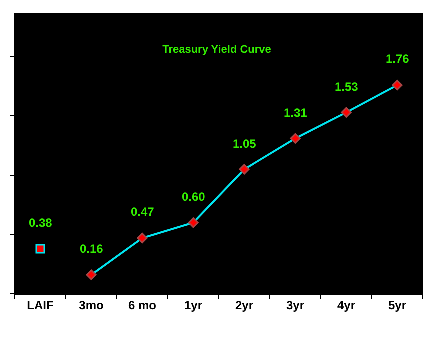  What do you see at coordinates (295, 305) in the screenshot?
I see `x-tick-label: 3yr` at bounding box center [295, 305].